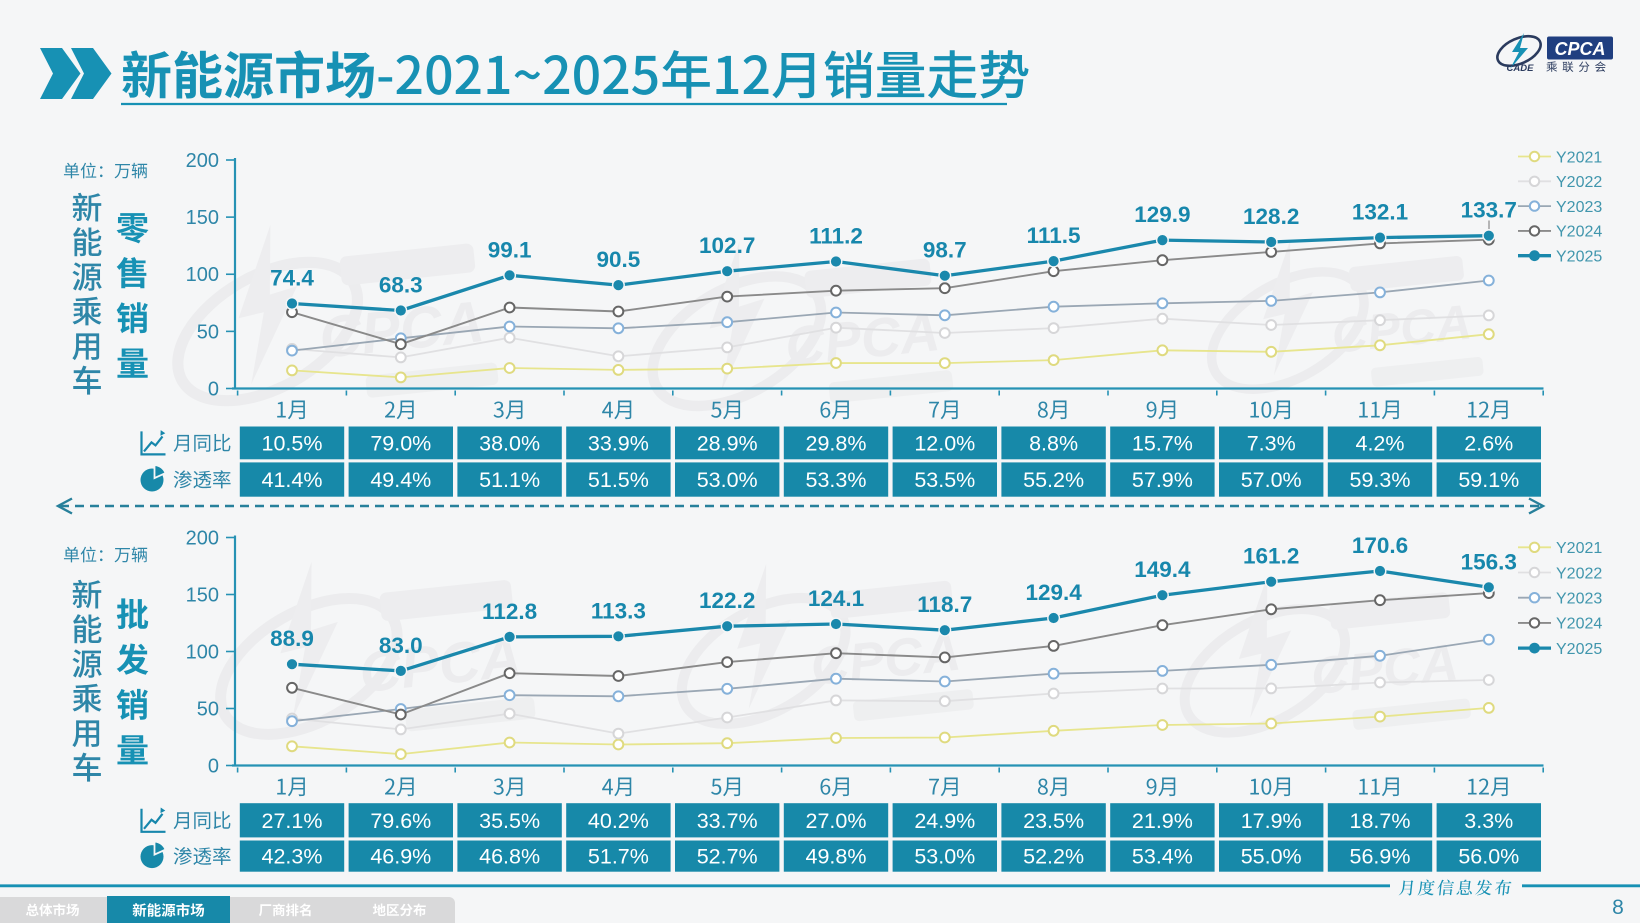  Describe the element at coordinates (836, 444) in the screenshot. I see `svg-text: 29.8%` at that location.